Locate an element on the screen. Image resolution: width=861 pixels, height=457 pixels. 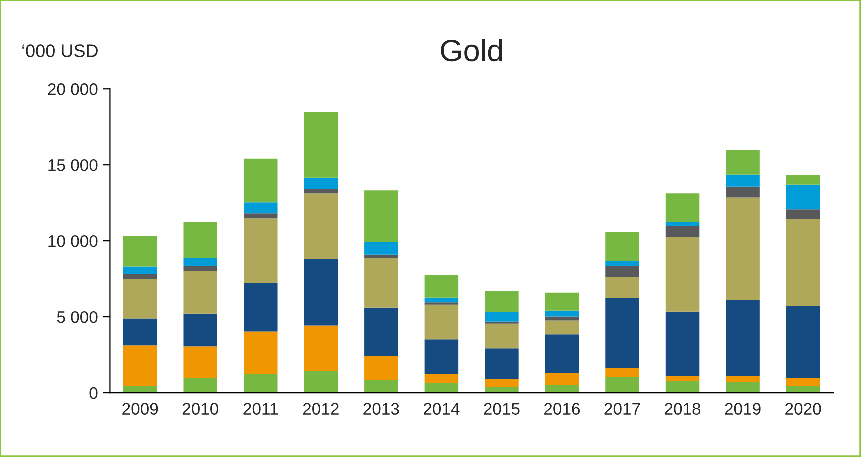
x-tick-label: 2019 is located at coordinates (743, 409).